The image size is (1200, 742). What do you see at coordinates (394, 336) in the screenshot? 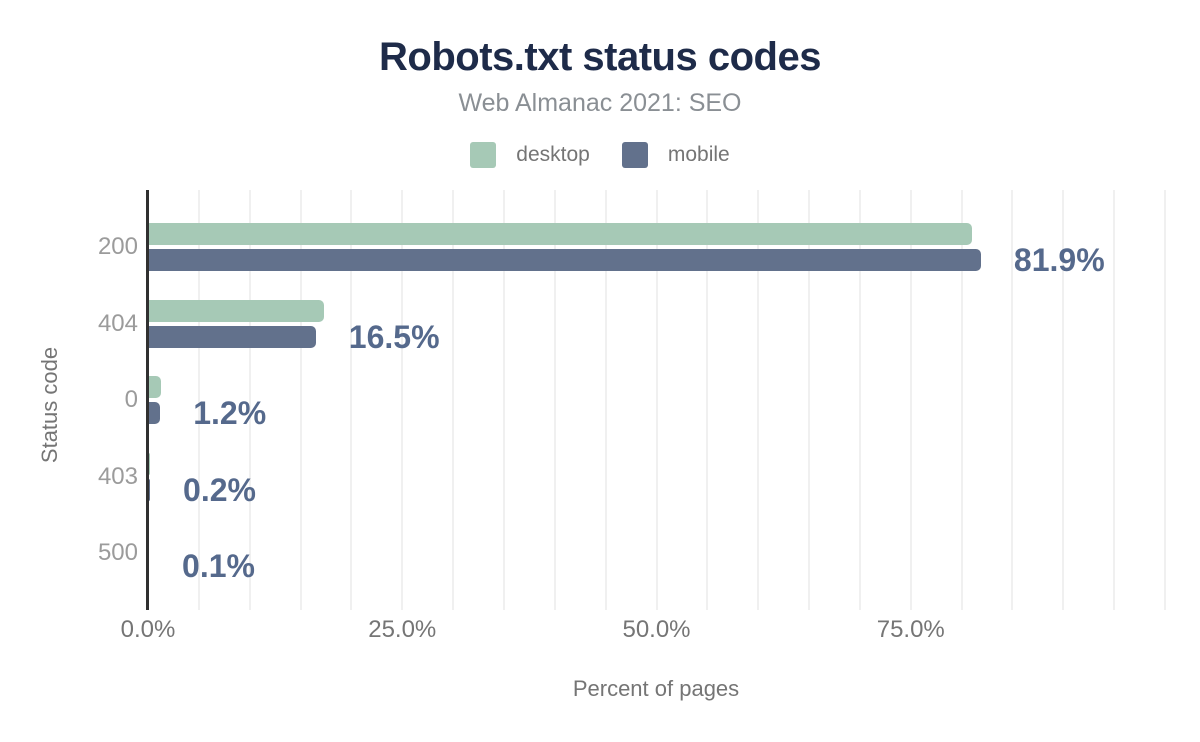
I see `data-label: 16.5%` at bounding box center [394, 336].